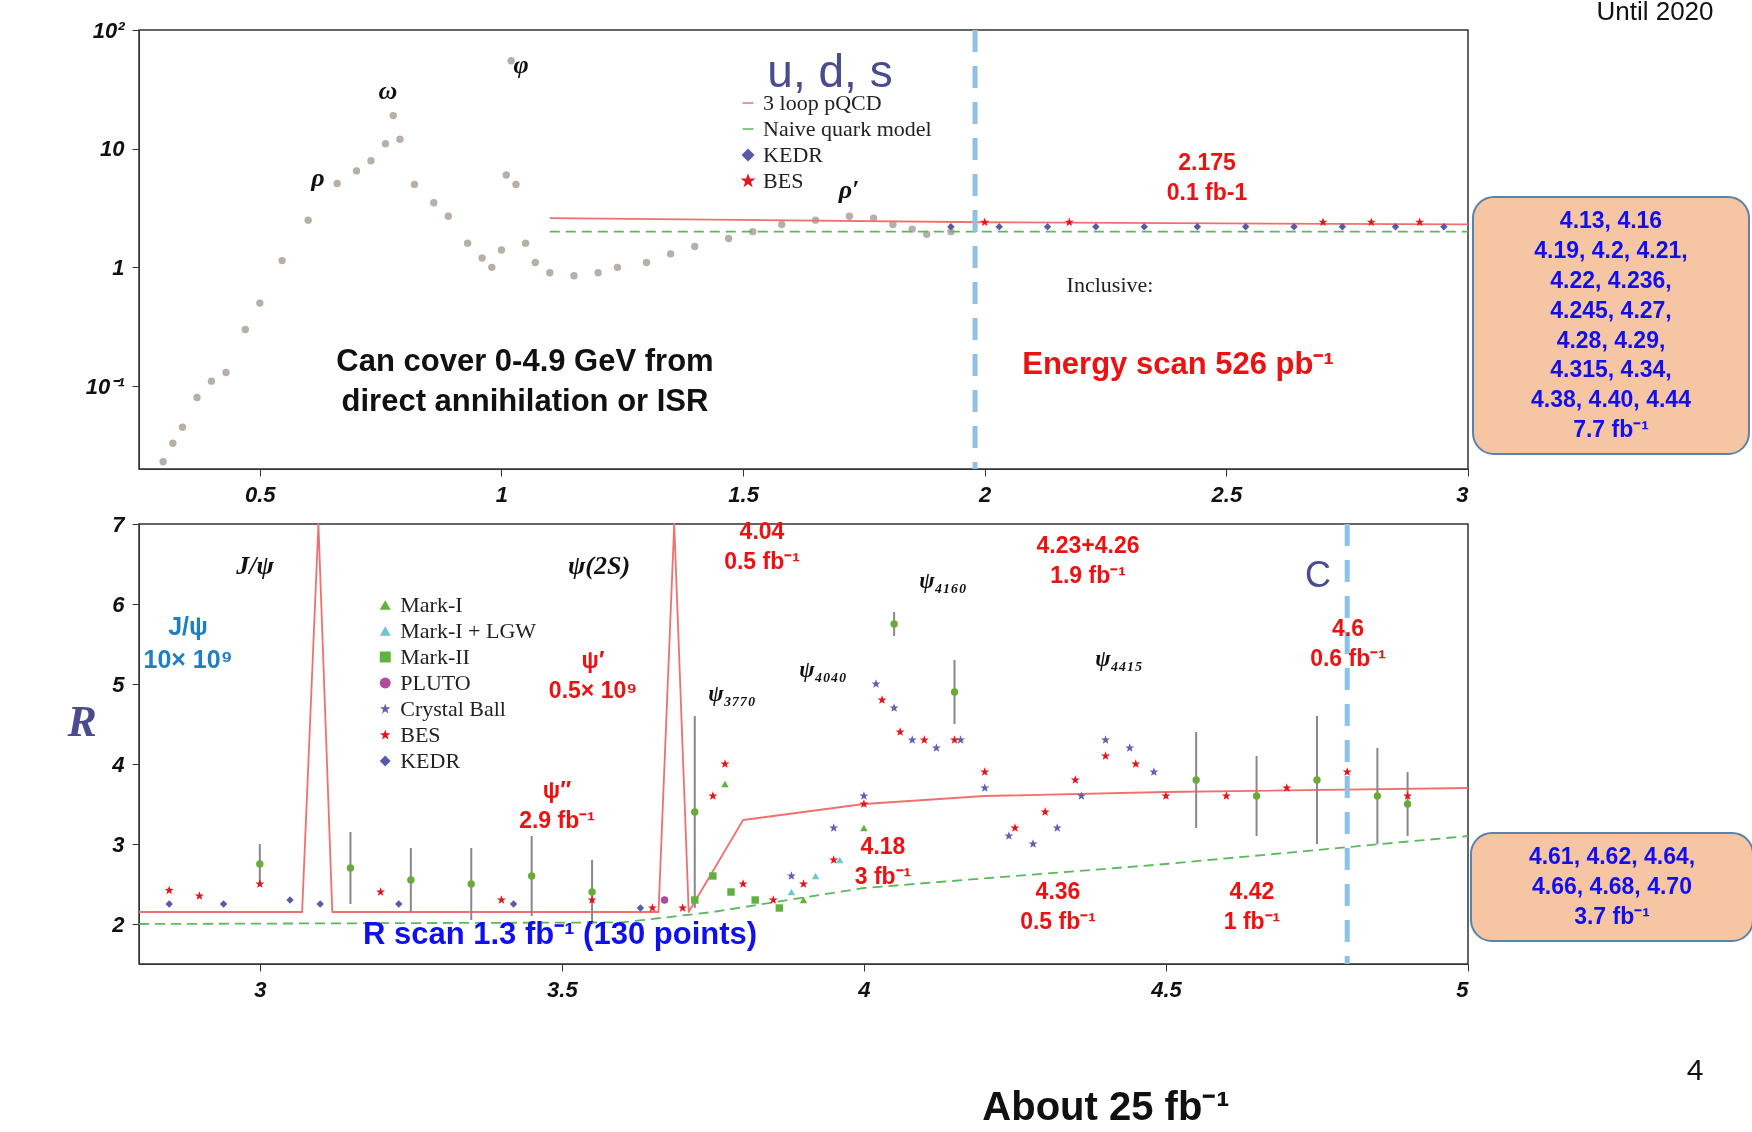 The height and width of the screenshot is (1132, 1752). I want to click on x-tick-label: 4.5, so click(1166, 989).